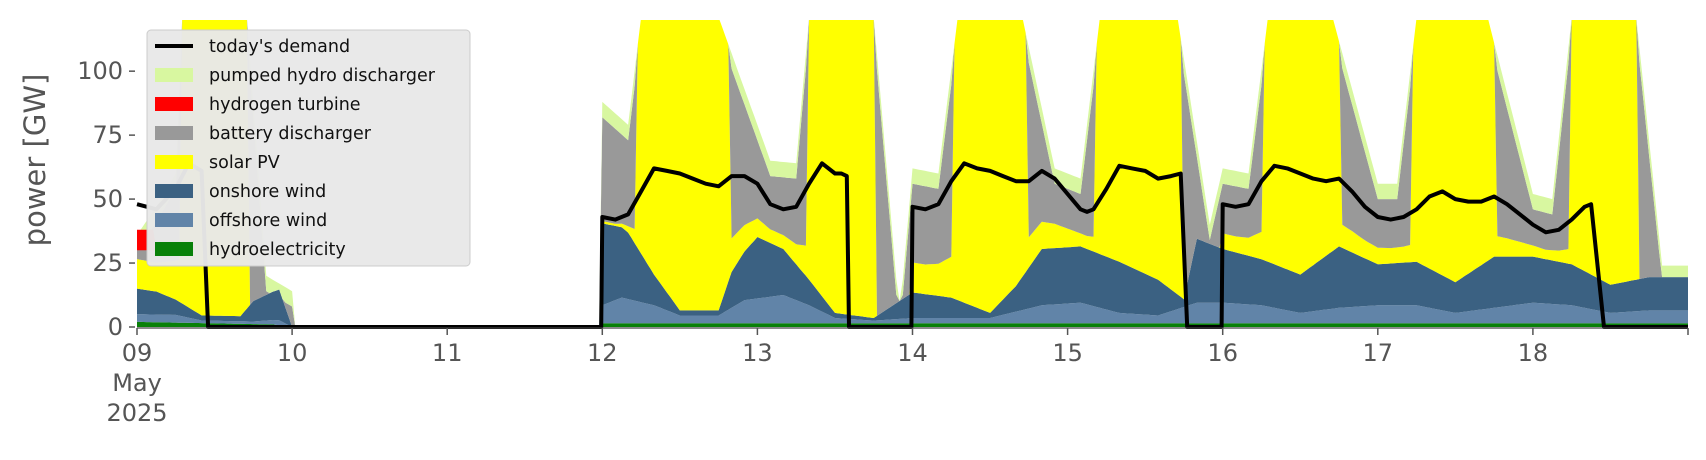  What do you see at coordinates (137, 383) in the screenshot?
I see `x-tick-sublabel: May` at bounding box center [137, 383].